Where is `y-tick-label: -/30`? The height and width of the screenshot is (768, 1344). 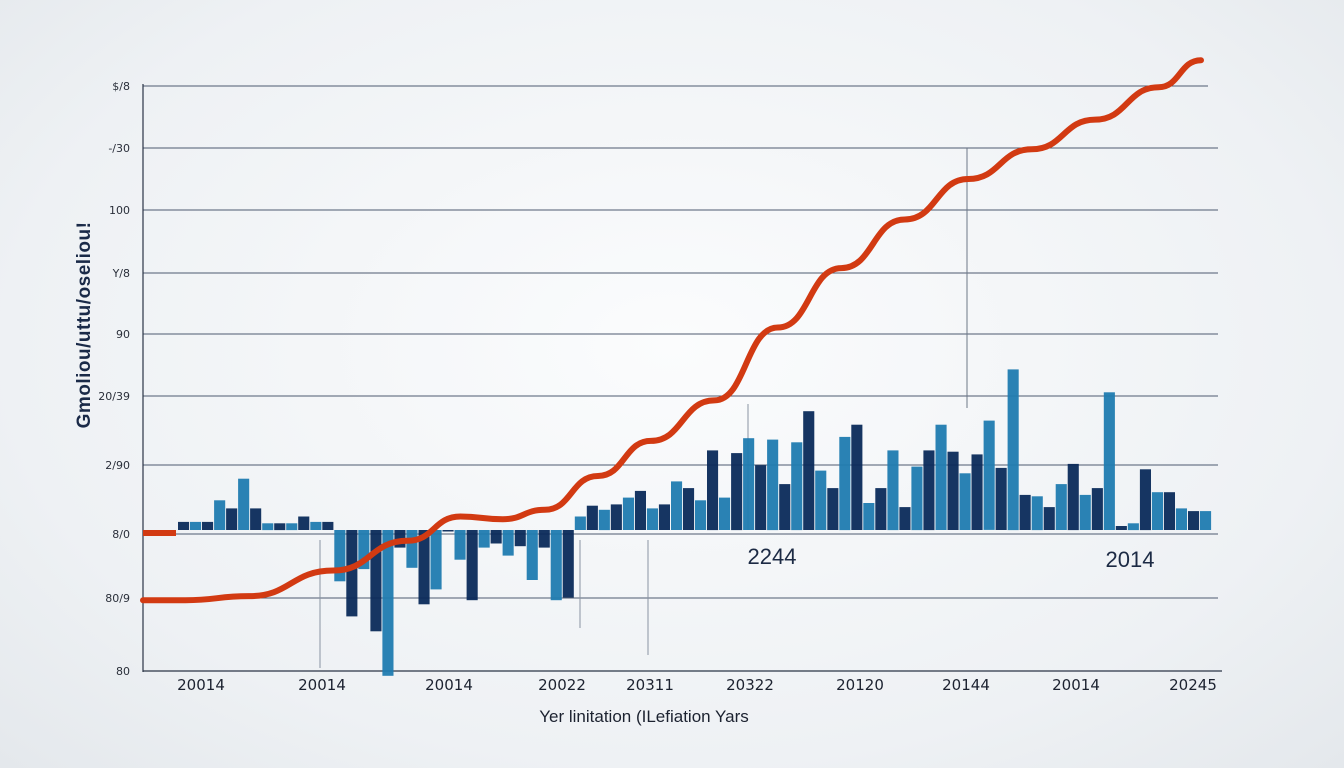 y-tick-label: -/30 is located at coordinates (119, 148).